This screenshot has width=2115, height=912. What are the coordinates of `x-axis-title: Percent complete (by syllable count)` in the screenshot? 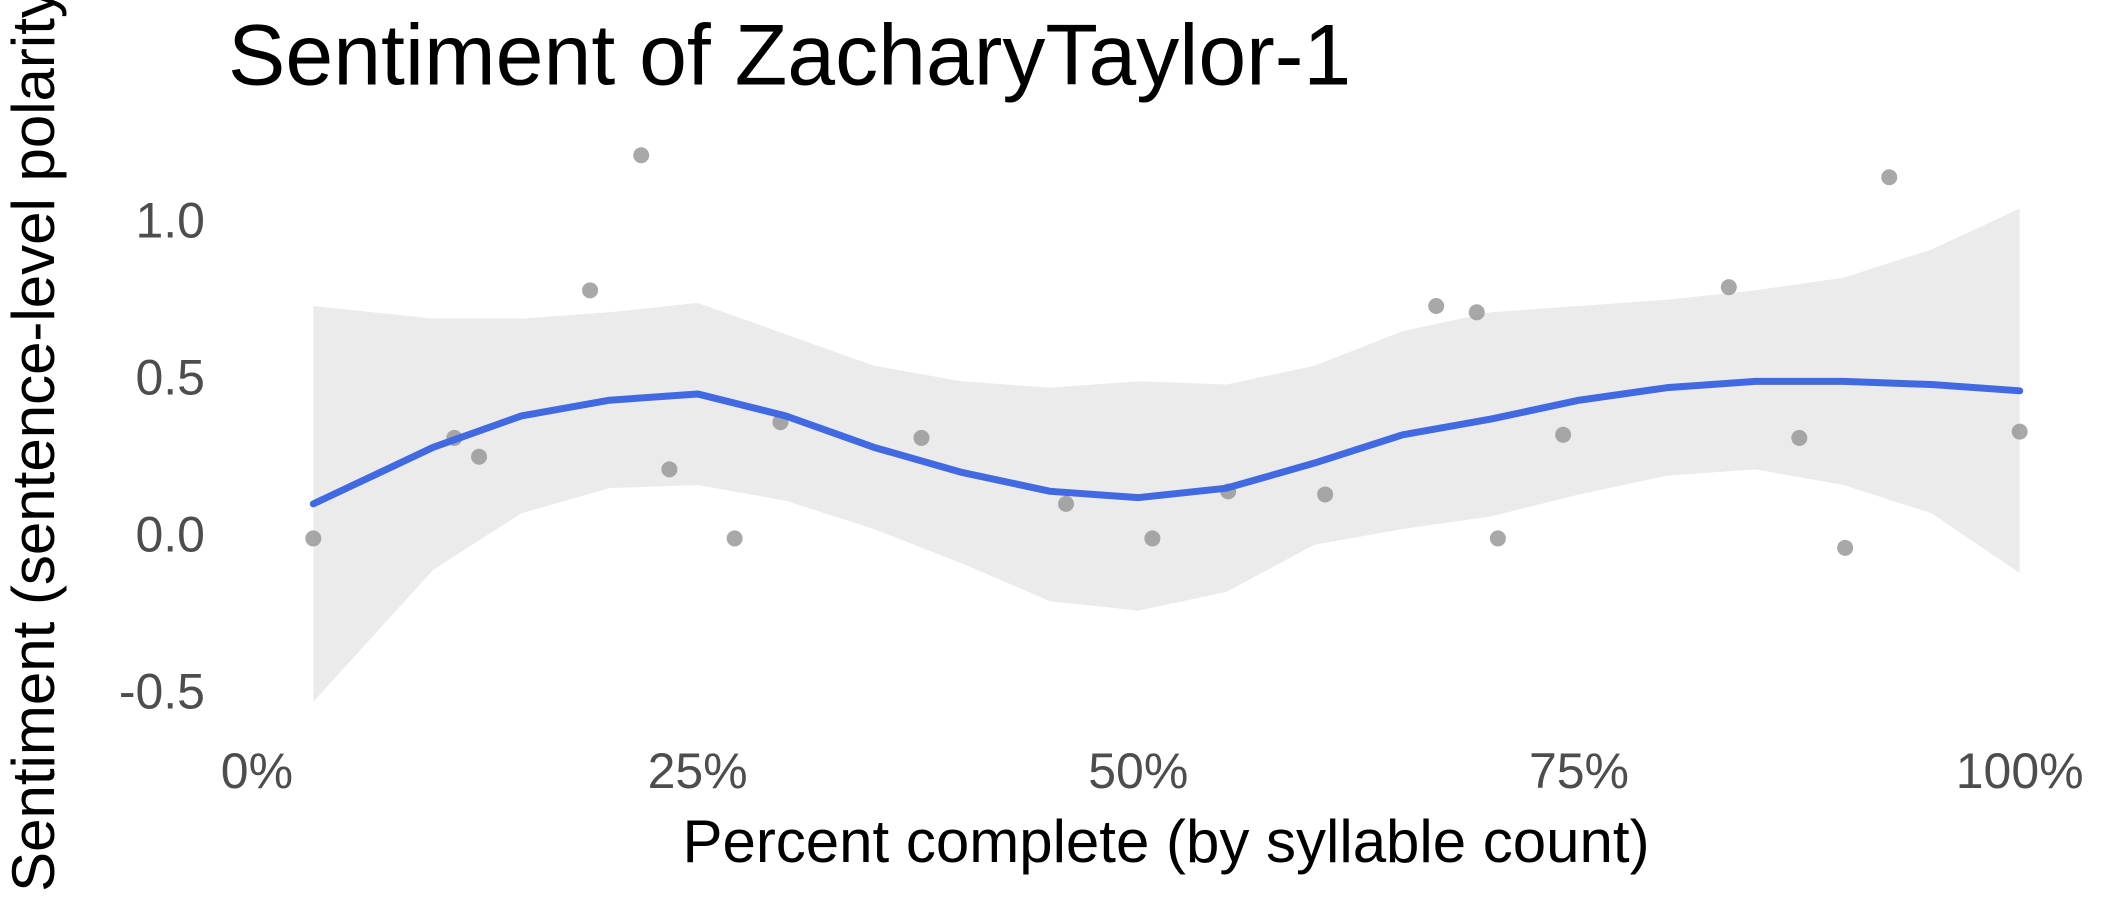 It's located at (1165, 841).